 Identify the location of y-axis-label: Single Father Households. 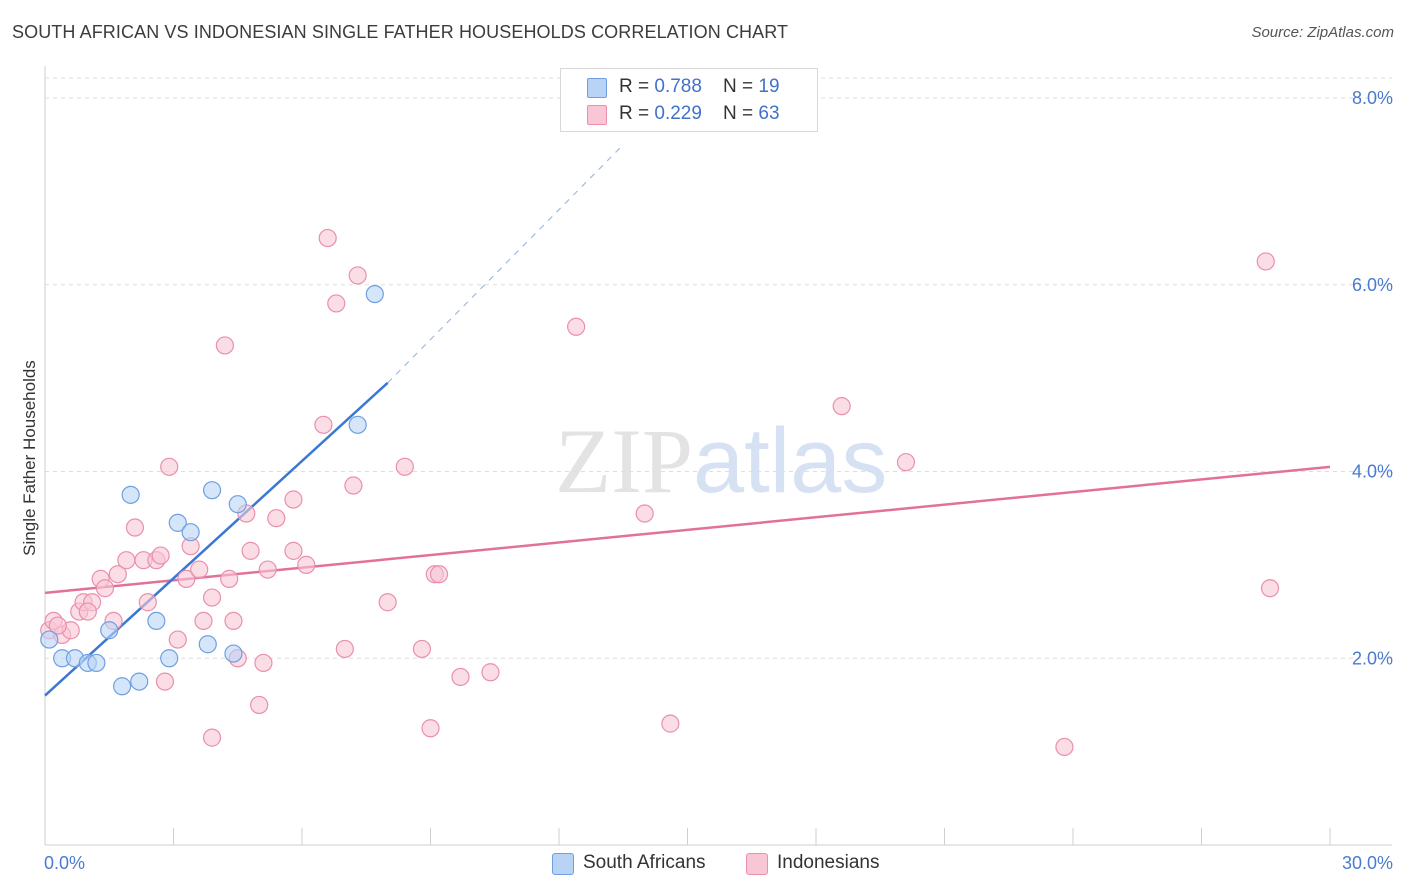
(29, 458).